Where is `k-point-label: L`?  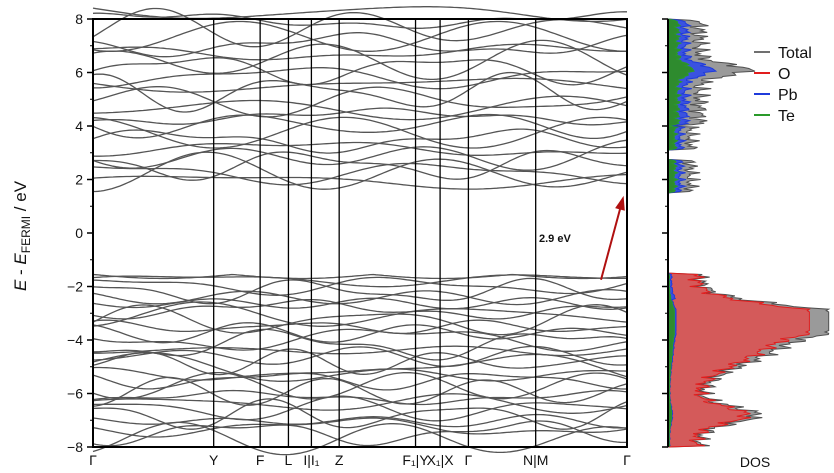
k-point-label: L is located at coordinates (289, 460).